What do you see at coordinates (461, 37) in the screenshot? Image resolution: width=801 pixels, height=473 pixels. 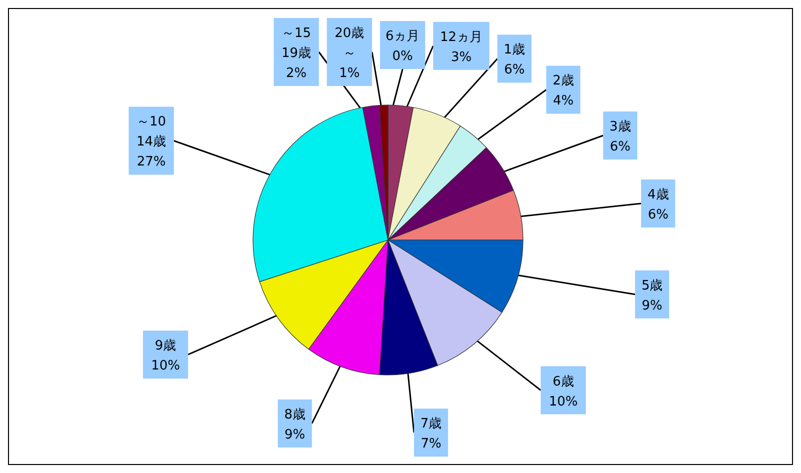 I see `slice-label: 12ヵ月` at bounding box center [461, 37].